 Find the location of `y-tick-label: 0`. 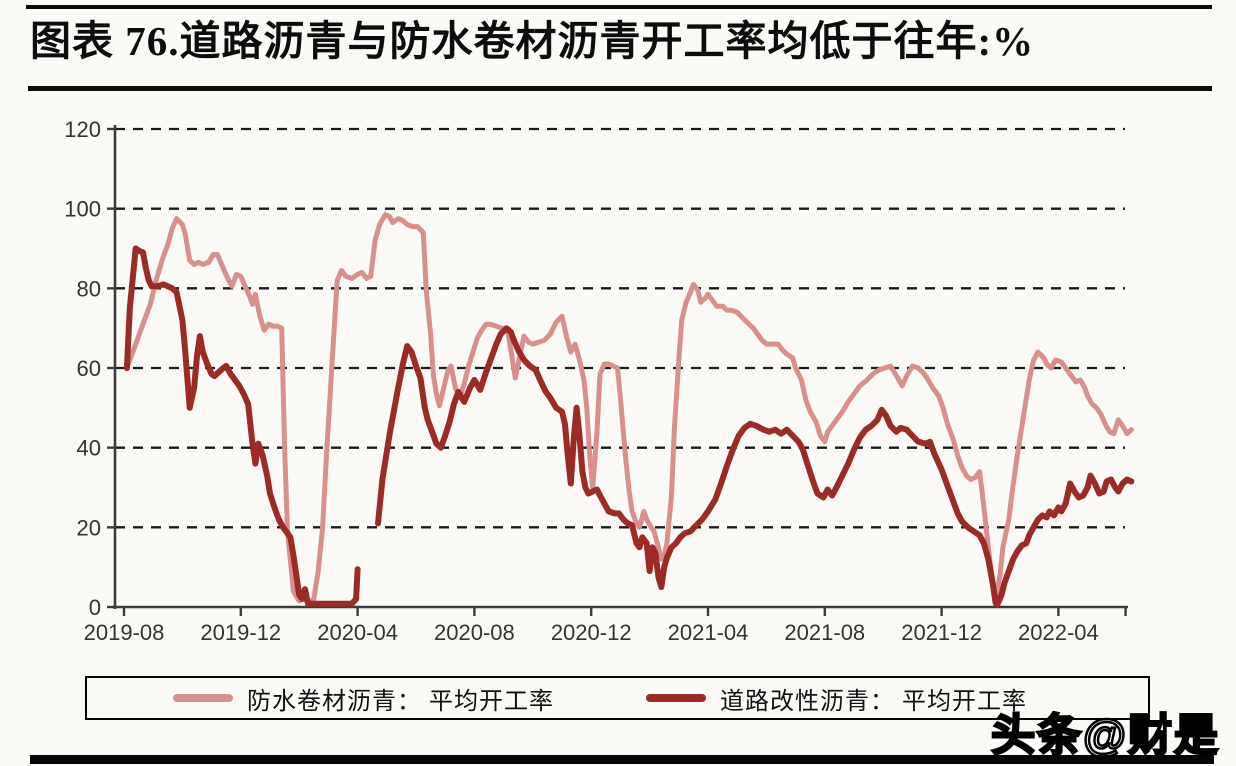

y-tick-label: 0 is located at coordinates (95, 607).